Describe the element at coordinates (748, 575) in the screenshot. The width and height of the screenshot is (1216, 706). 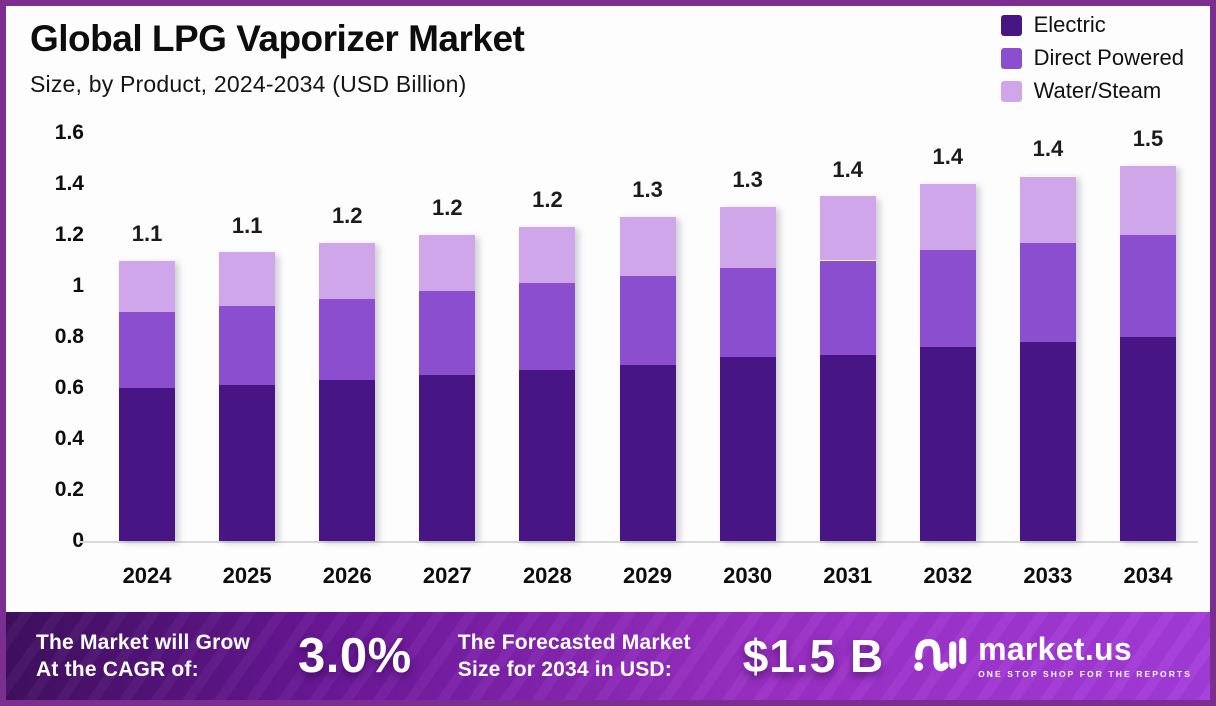
I see `x-label-2030: 2030` at that location.